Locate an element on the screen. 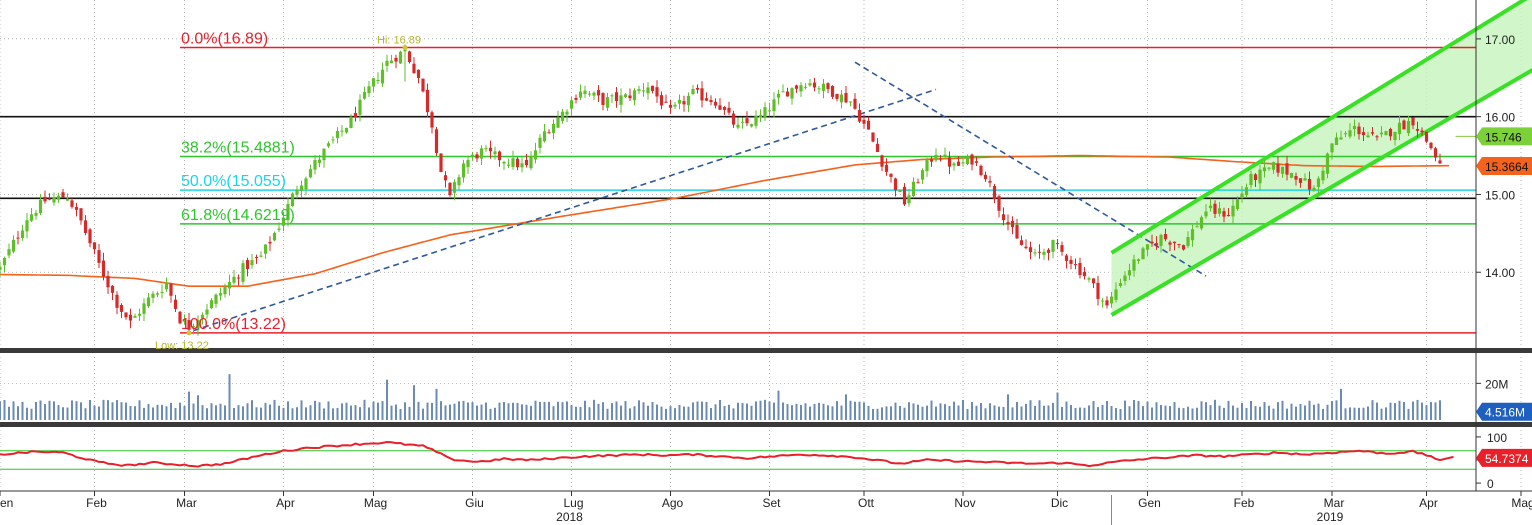 The image size is (1532, 525). rsi-last-label: 54.7374 is located at coordinates (1507, 459).